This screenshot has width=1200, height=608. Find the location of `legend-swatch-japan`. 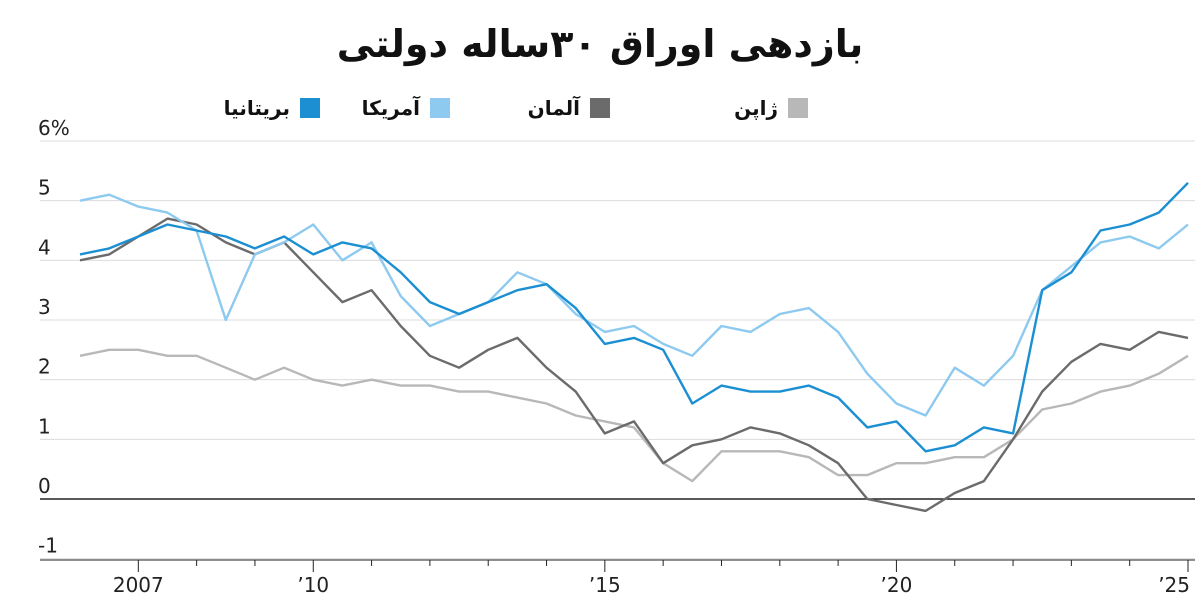

legend-swatch-japan is located at coordinates (798, 108).